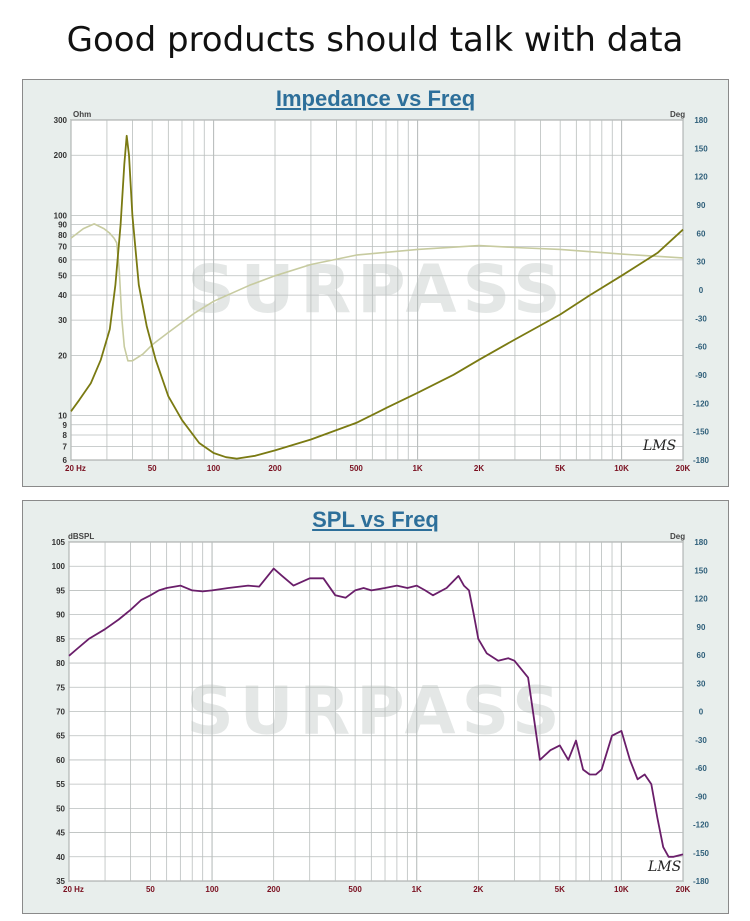  Describe the element at coordinates (62, 246) in the screenshot. I see `impedance-y-tick-label: 70` at that location.